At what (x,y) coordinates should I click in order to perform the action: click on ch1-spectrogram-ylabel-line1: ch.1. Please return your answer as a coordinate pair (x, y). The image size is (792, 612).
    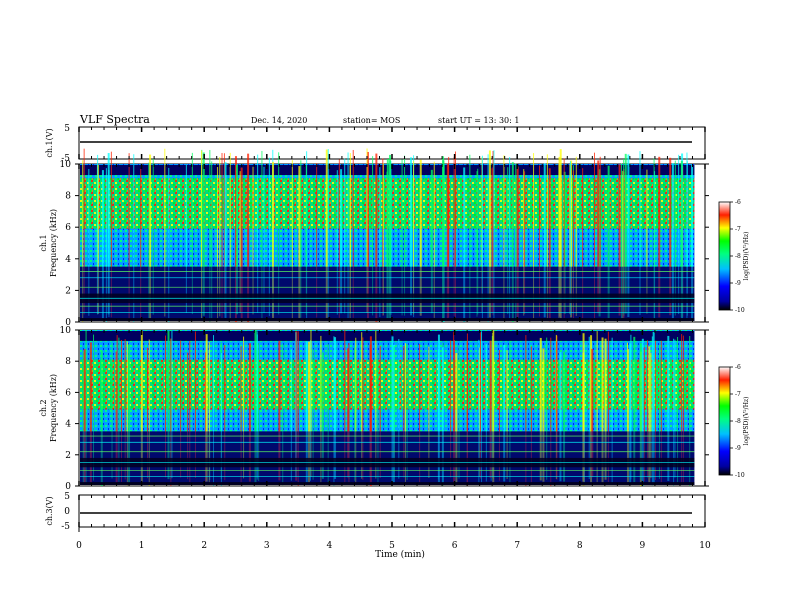
    Looking at the image, I should click on (43, 242).